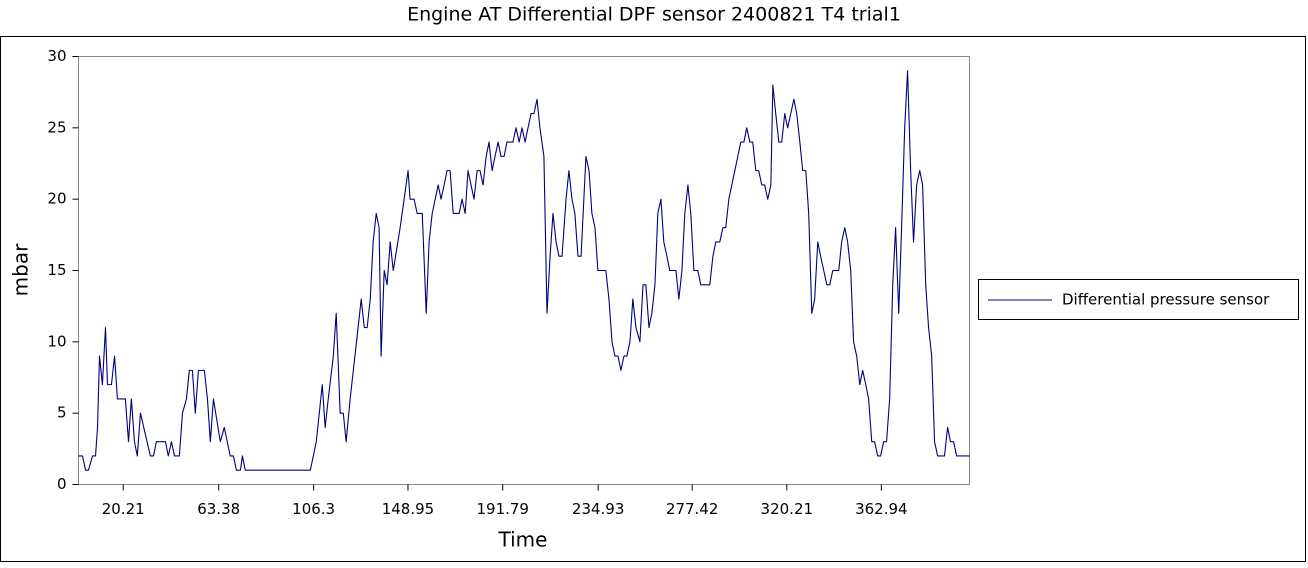 This screenshot has height=568, width=1308. I want to click on x-tick-label: 63.38, so click(218, 509).